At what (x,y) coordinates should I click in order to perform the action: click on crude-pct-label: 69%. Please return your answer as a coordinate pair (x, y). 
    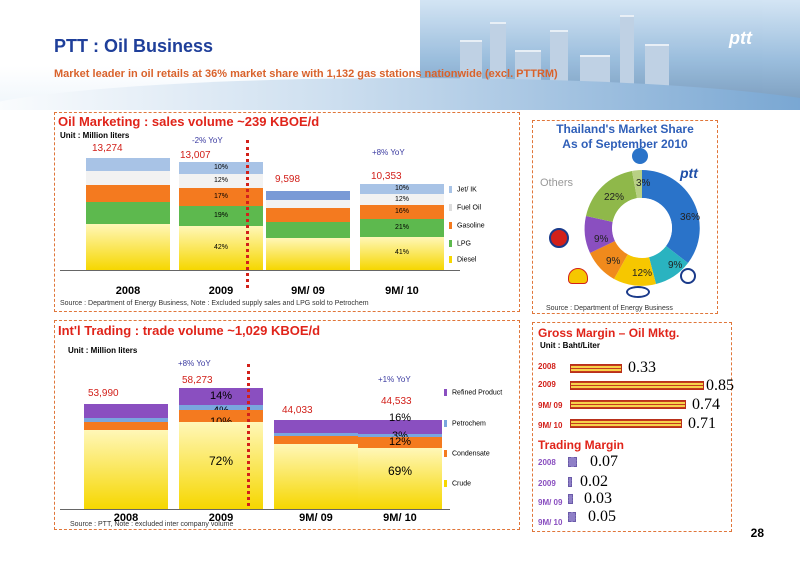
    Looking at the image, I should click on (400, 471).